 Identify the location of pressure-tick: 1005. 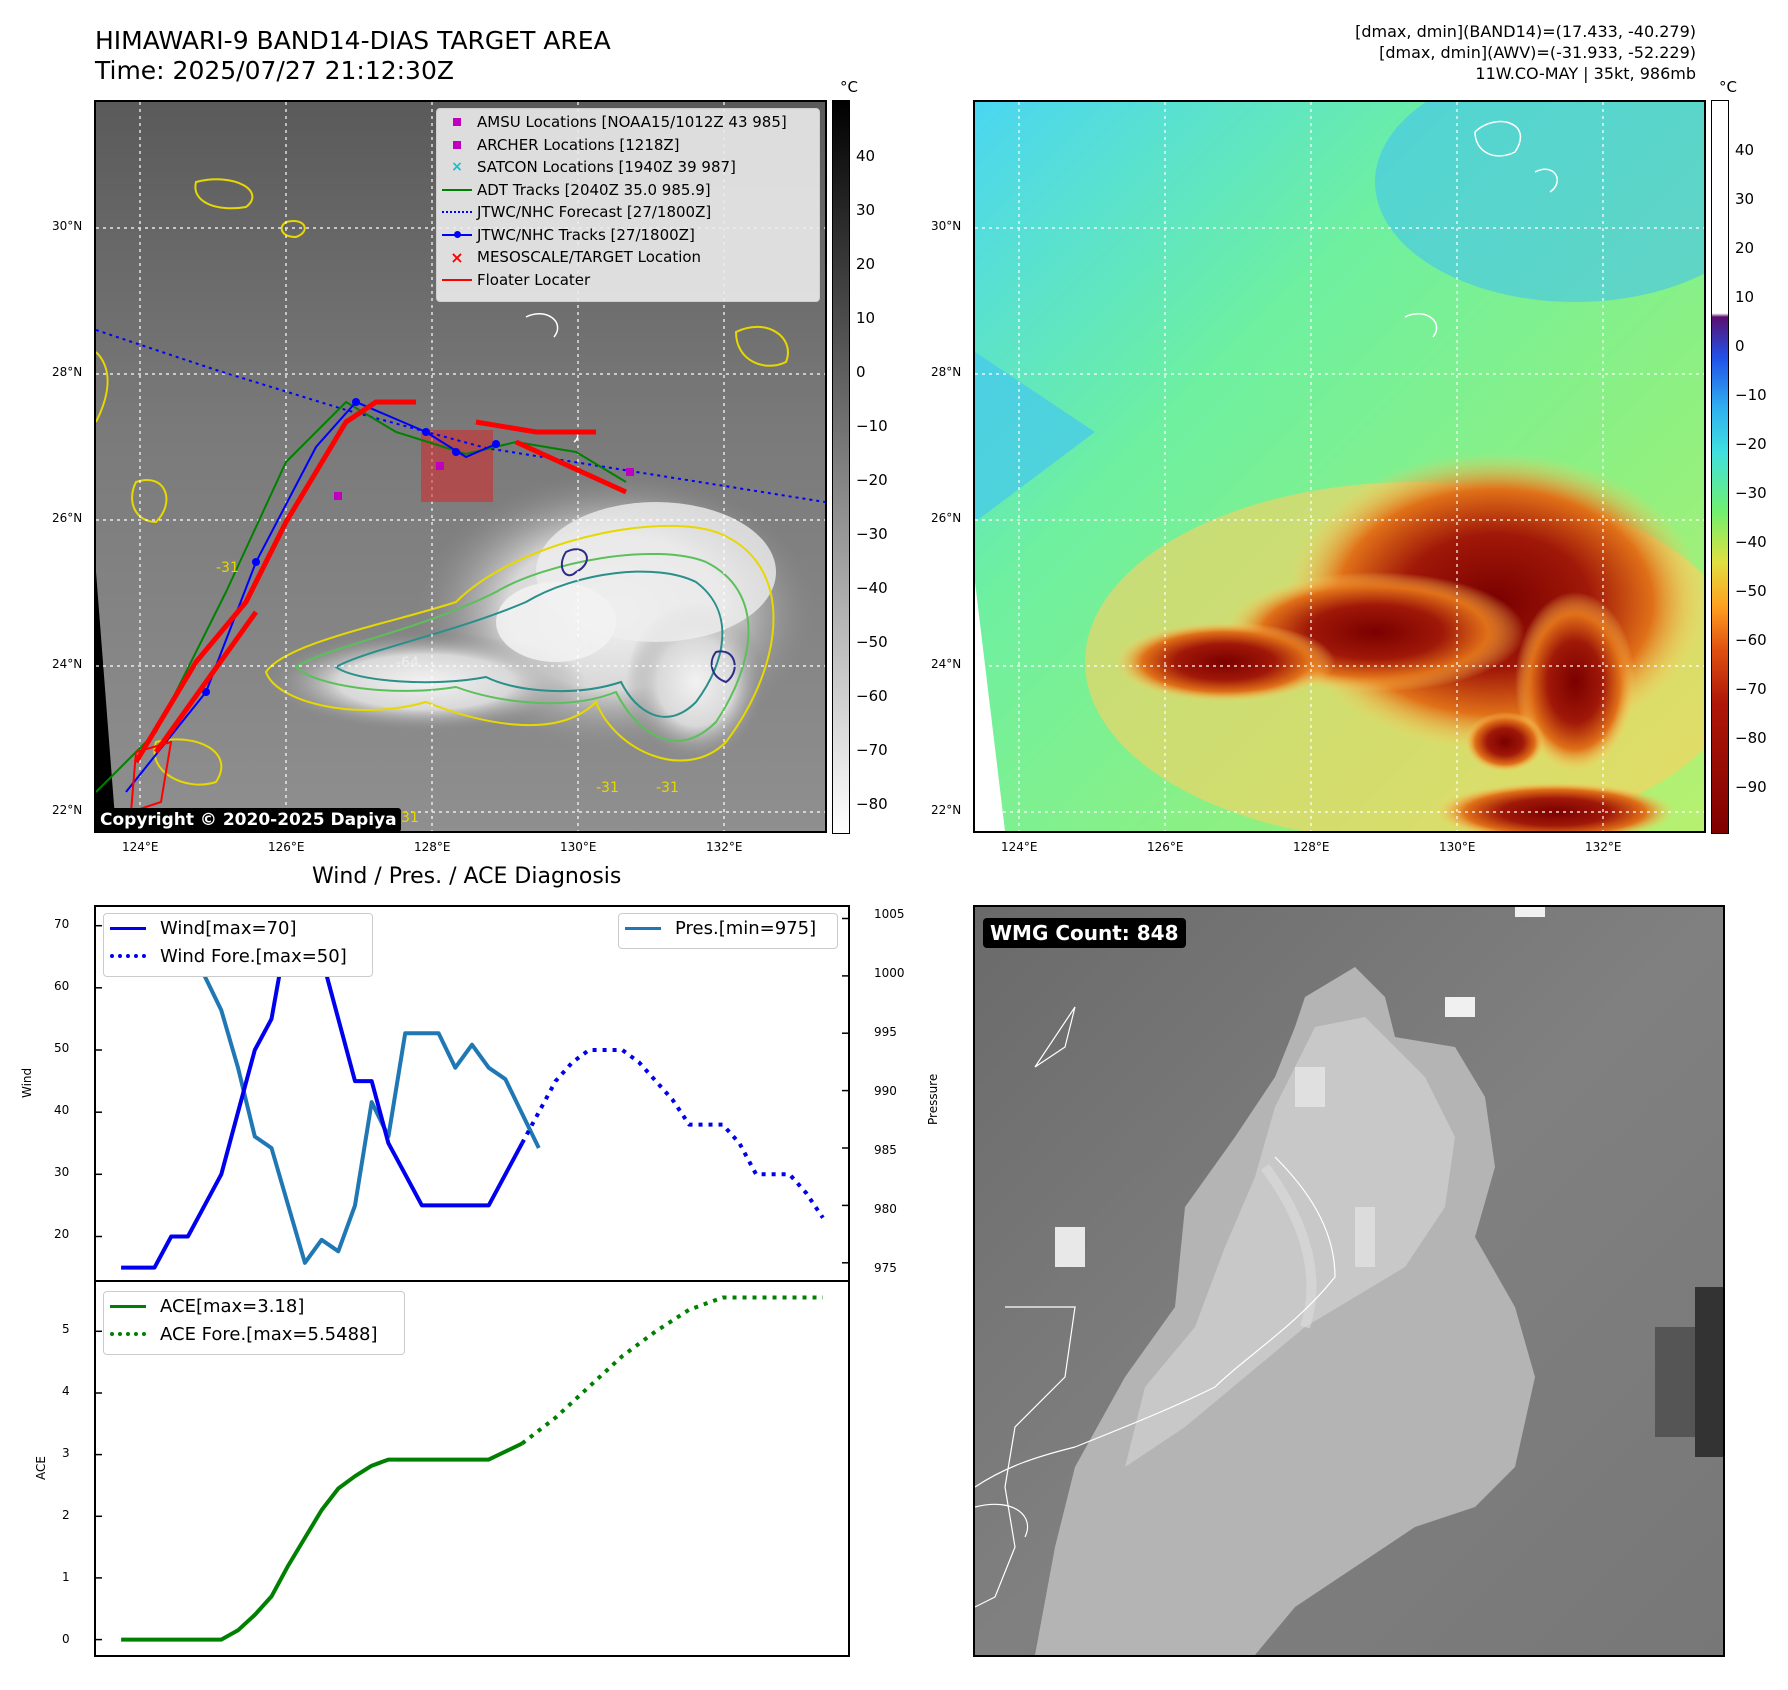
(889, 914).